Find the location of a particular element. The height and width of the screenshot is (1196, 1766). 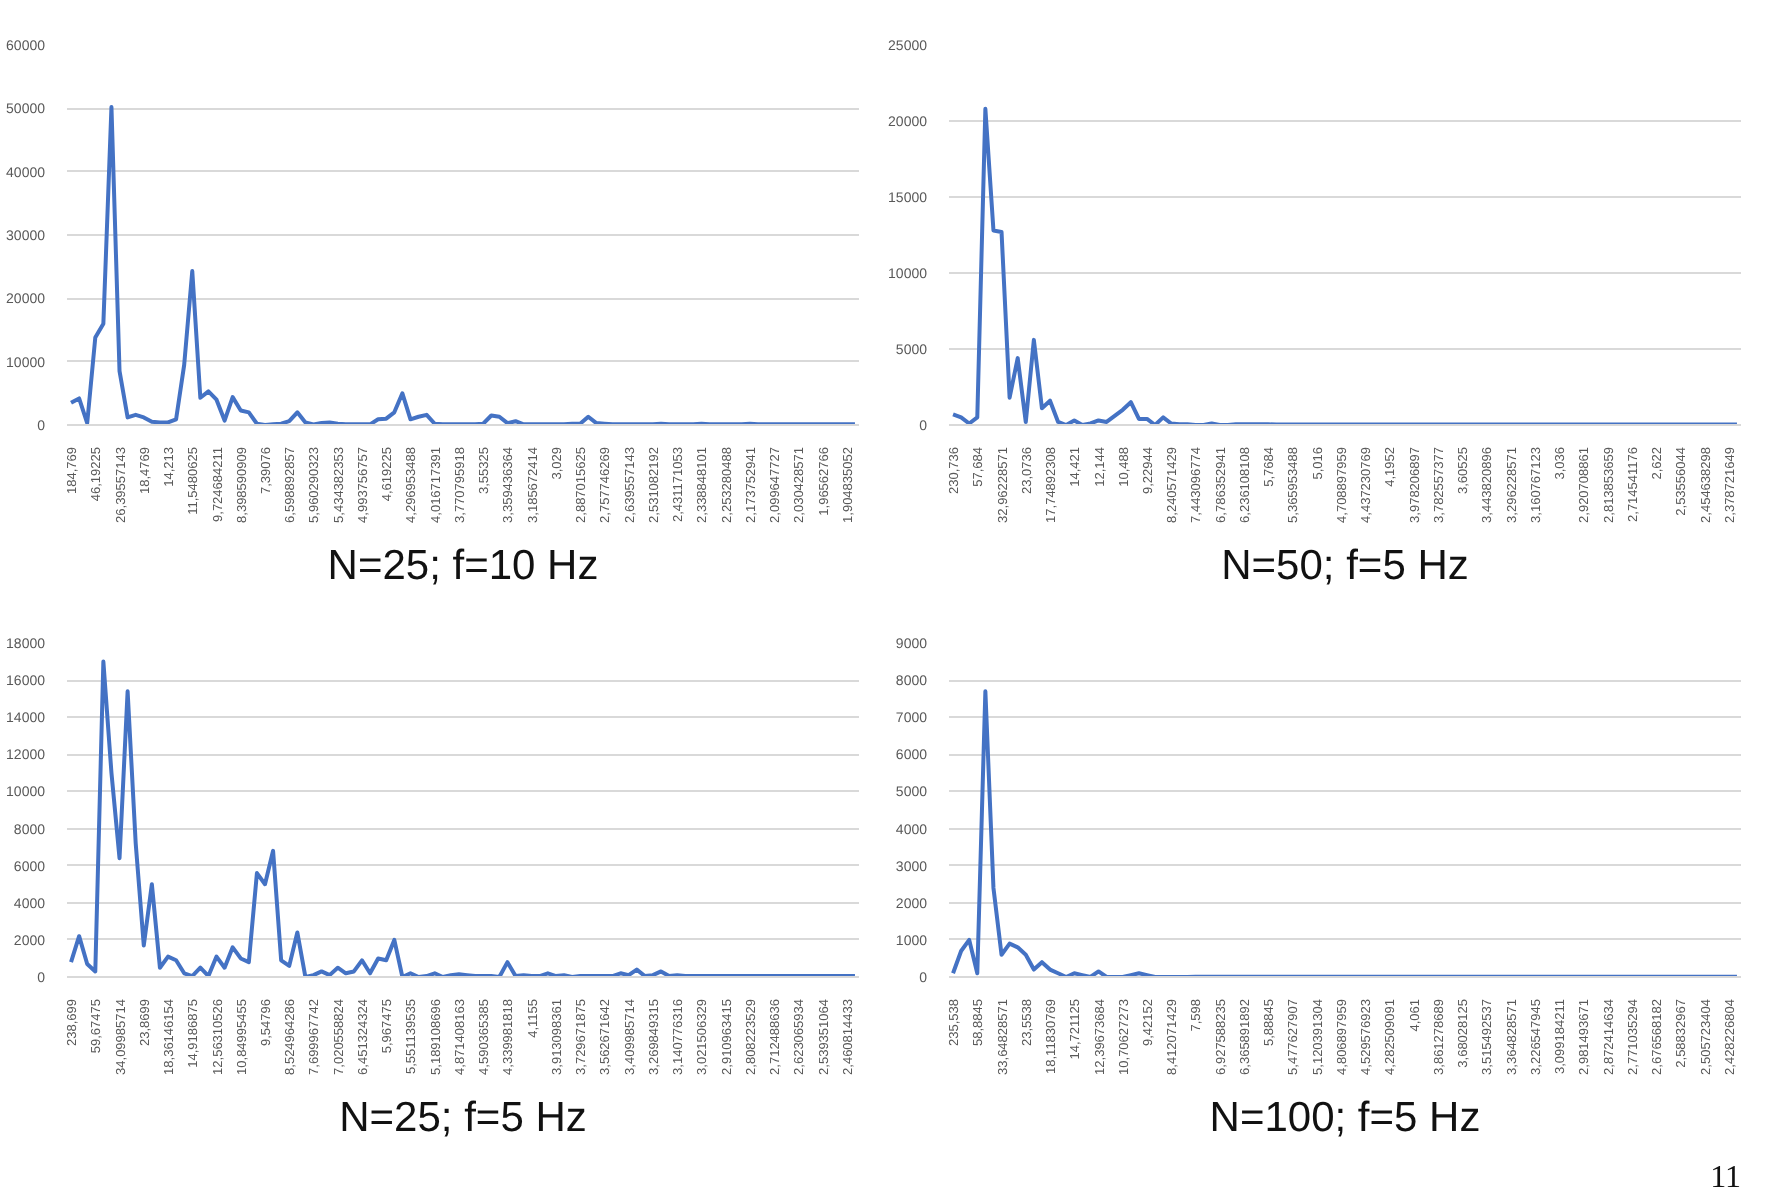

text: 11 is located at coordinates (1725, 1178).